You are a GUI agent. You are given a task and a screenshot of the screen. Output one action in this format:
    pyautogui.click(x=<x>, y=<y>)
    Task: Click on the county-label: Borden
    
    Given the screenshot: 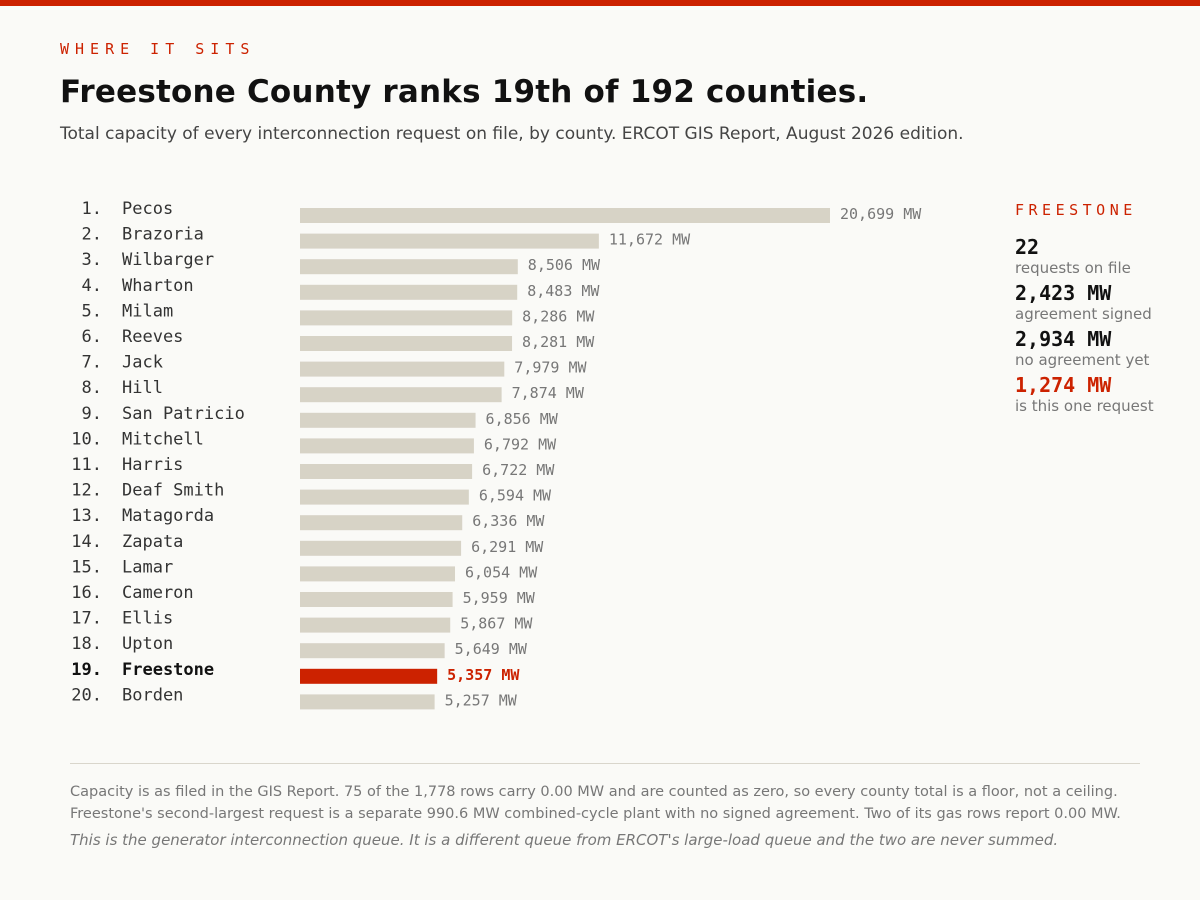 What is the action you would take?
    pyautogui.click(x=152, y=695)
    